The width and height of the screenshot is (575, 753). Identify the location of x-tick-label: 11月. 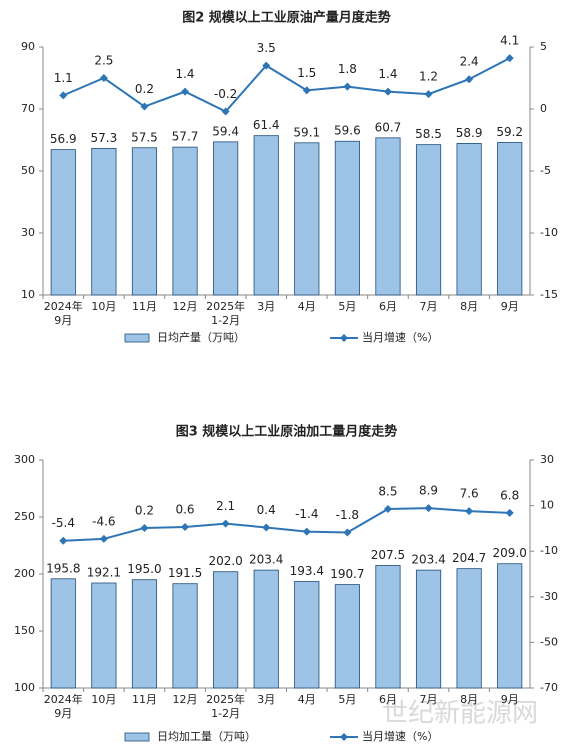
(144, 306).